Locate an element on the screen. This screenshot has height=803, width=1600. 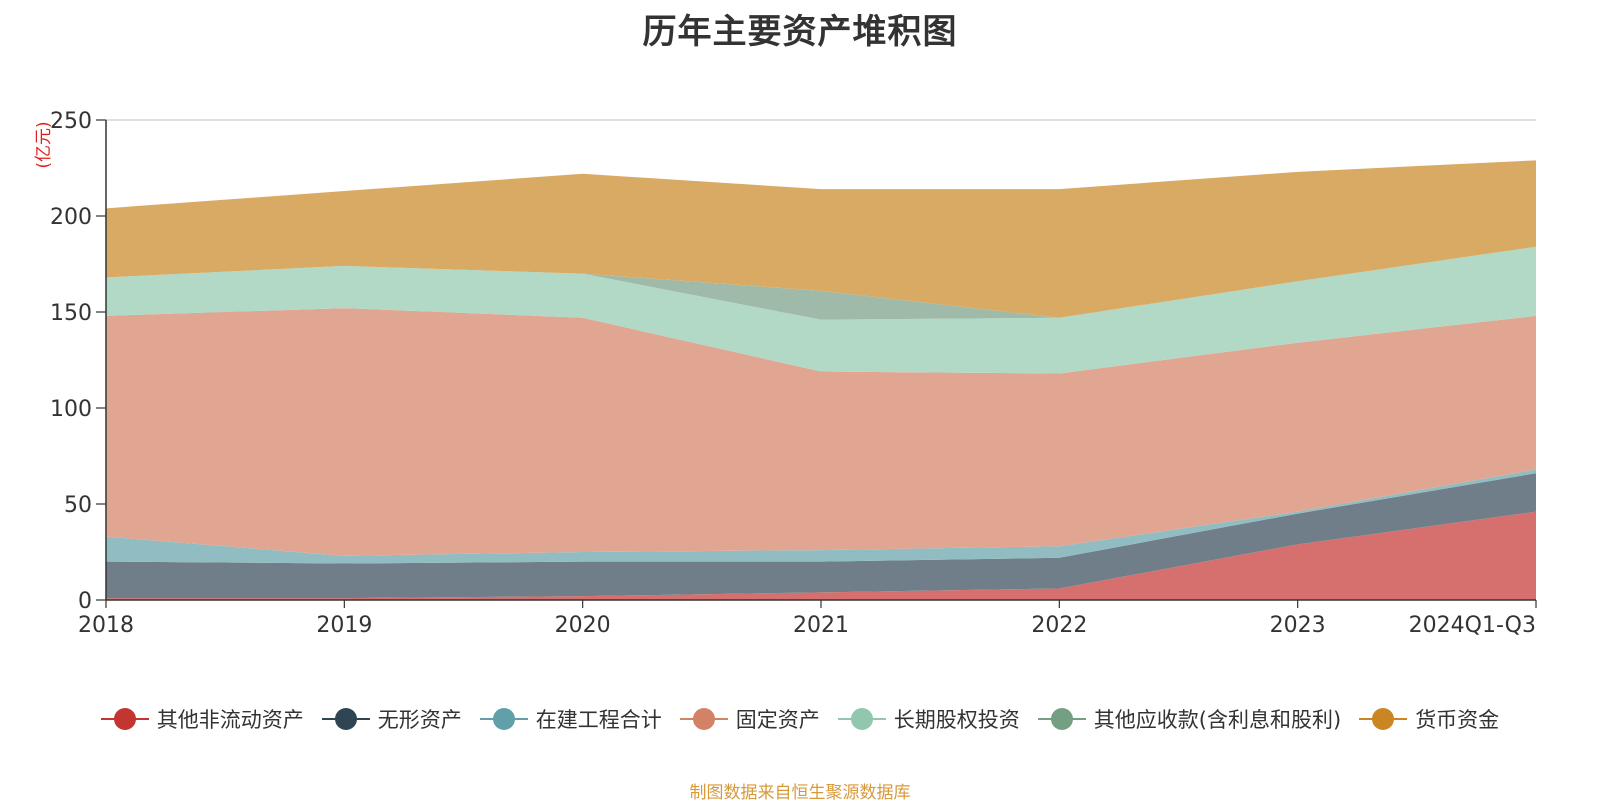
chart-title: 历年主要资产堆积图 is located at coordinates (800, 32).